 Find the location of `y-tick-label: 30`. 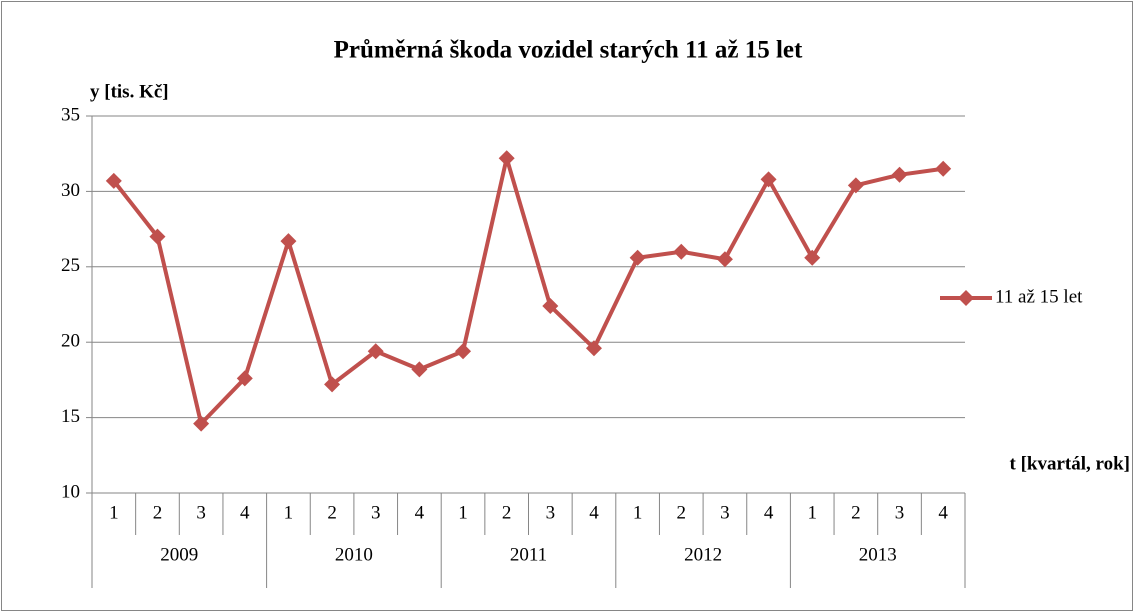

y-tick-label: 30 is located at coordinates (70, 190).